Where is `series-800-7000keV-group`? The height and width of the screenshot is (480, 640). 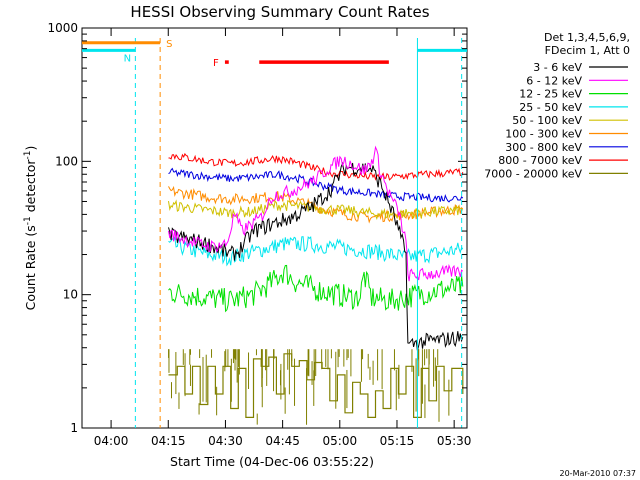
series-800-7000keV-group is located at coordinates (316, 166).